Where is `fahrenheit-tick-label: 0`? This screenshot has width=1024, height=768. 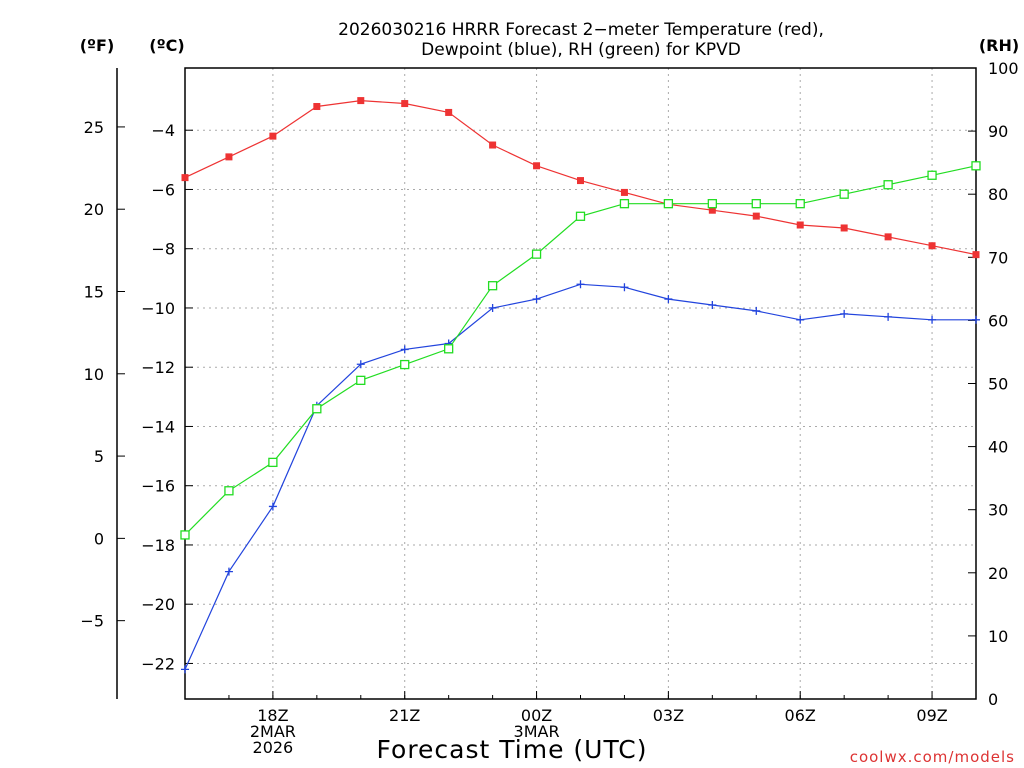
fahrenheit-tick-label: 0 is located at coordinates (99, 538).